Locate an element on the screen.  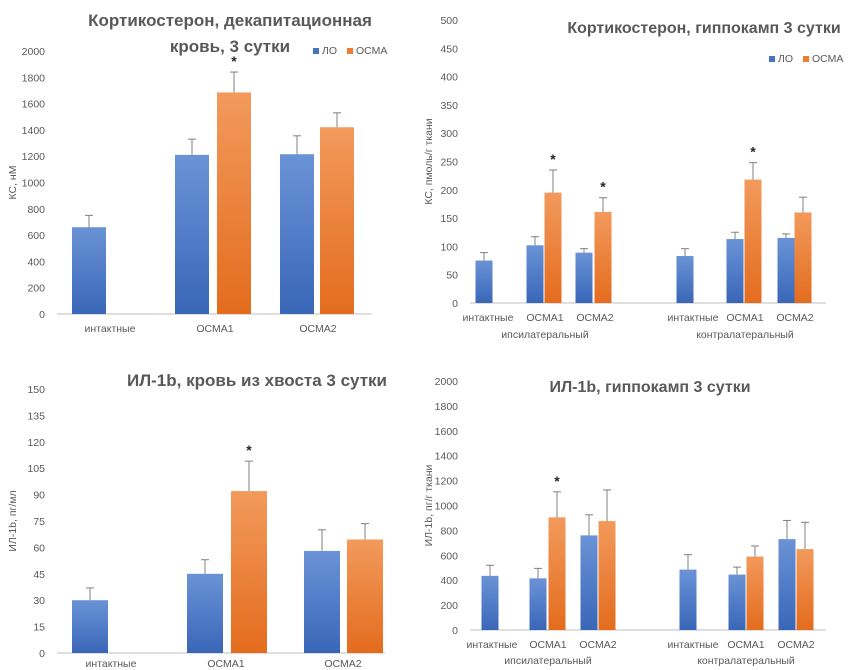
y-tick-label: 1200 is located at coordinates (447, 482).